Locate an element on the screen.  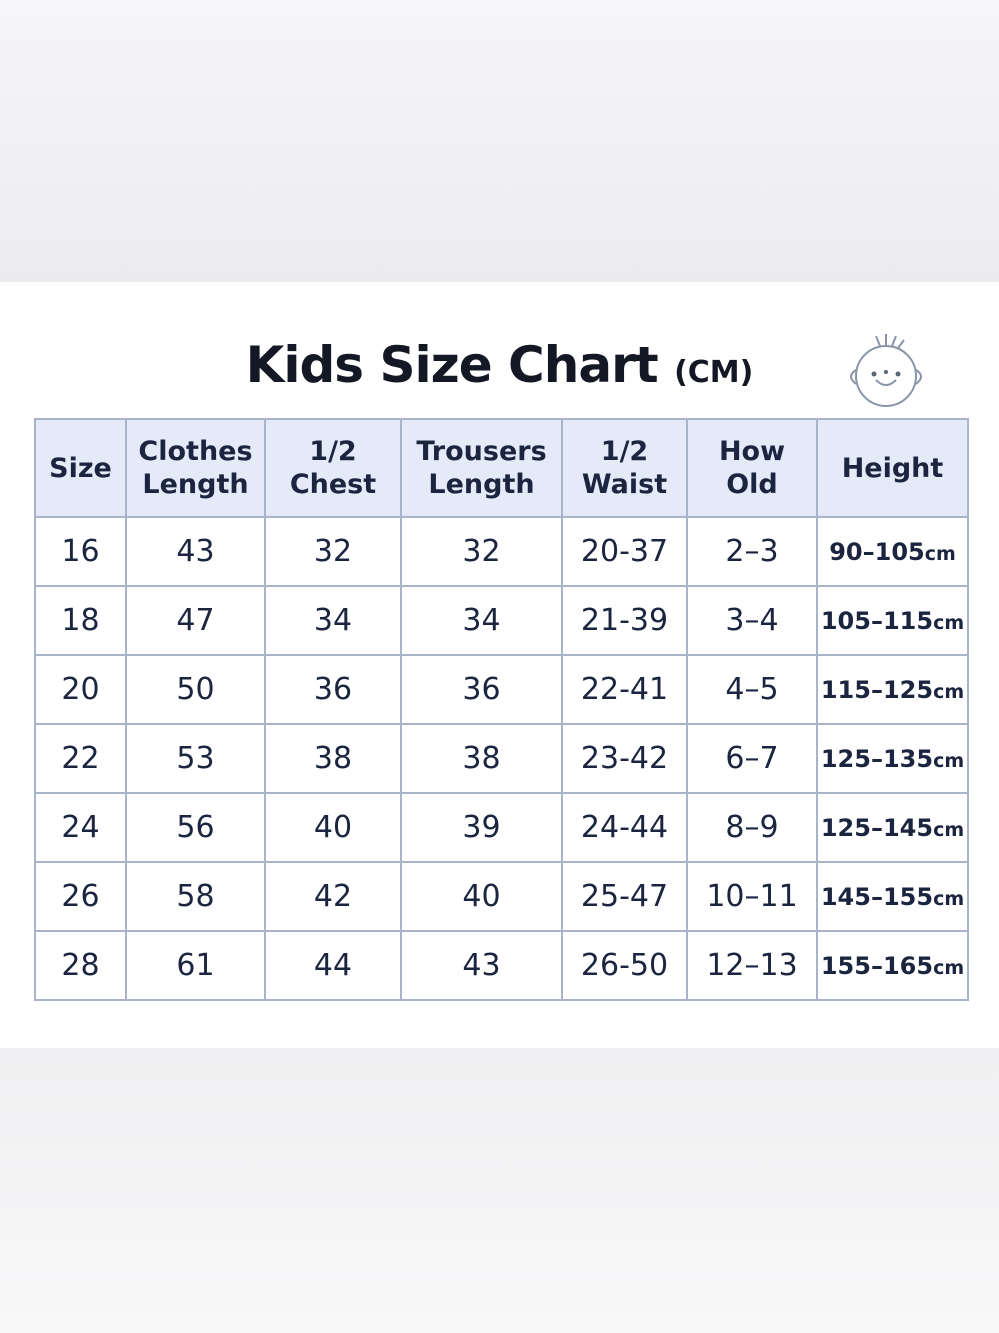
table-row: 22 53 38 38 23-42 6–7 125–135cm is located at coordinates (501, 758).